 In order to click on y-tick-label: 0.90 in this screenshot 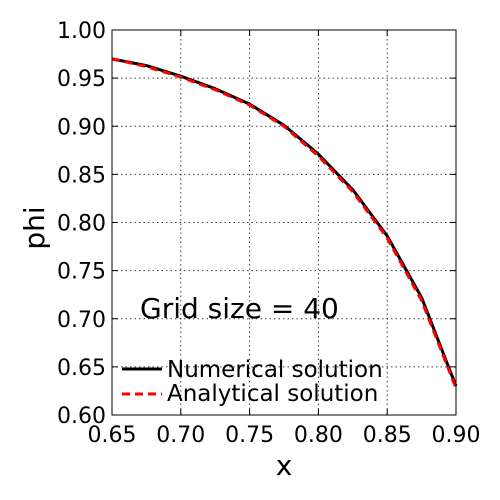, I will do `click(81, 127)`.